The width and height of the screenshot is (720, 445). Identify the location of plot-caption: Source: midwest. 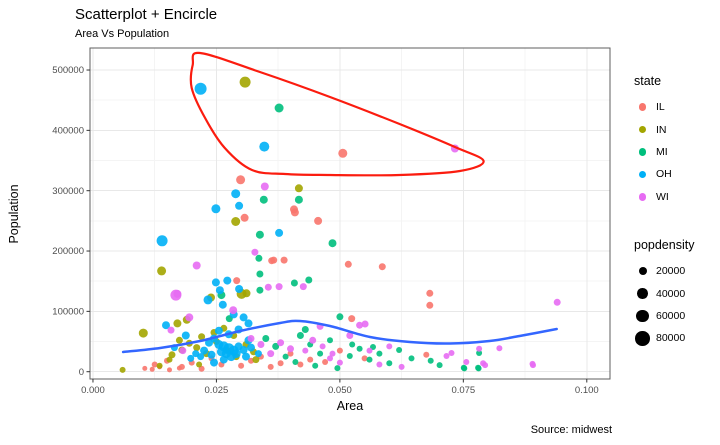
(571, 430).